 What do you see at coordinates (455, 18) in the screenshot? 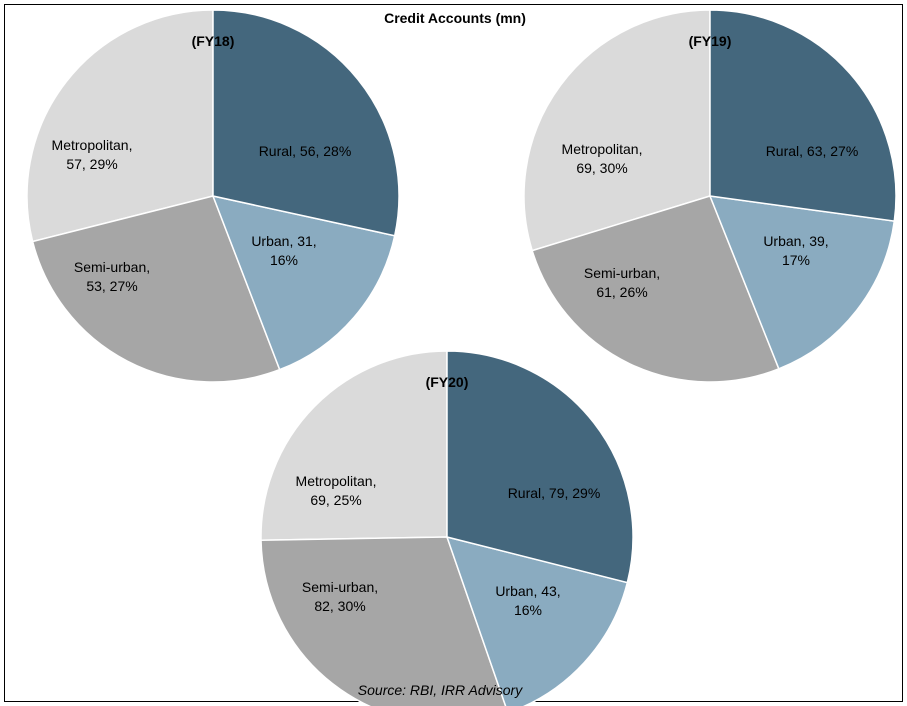
I see `figure-title: Credit Accounts (mn)` at bounding box center [455, 18].